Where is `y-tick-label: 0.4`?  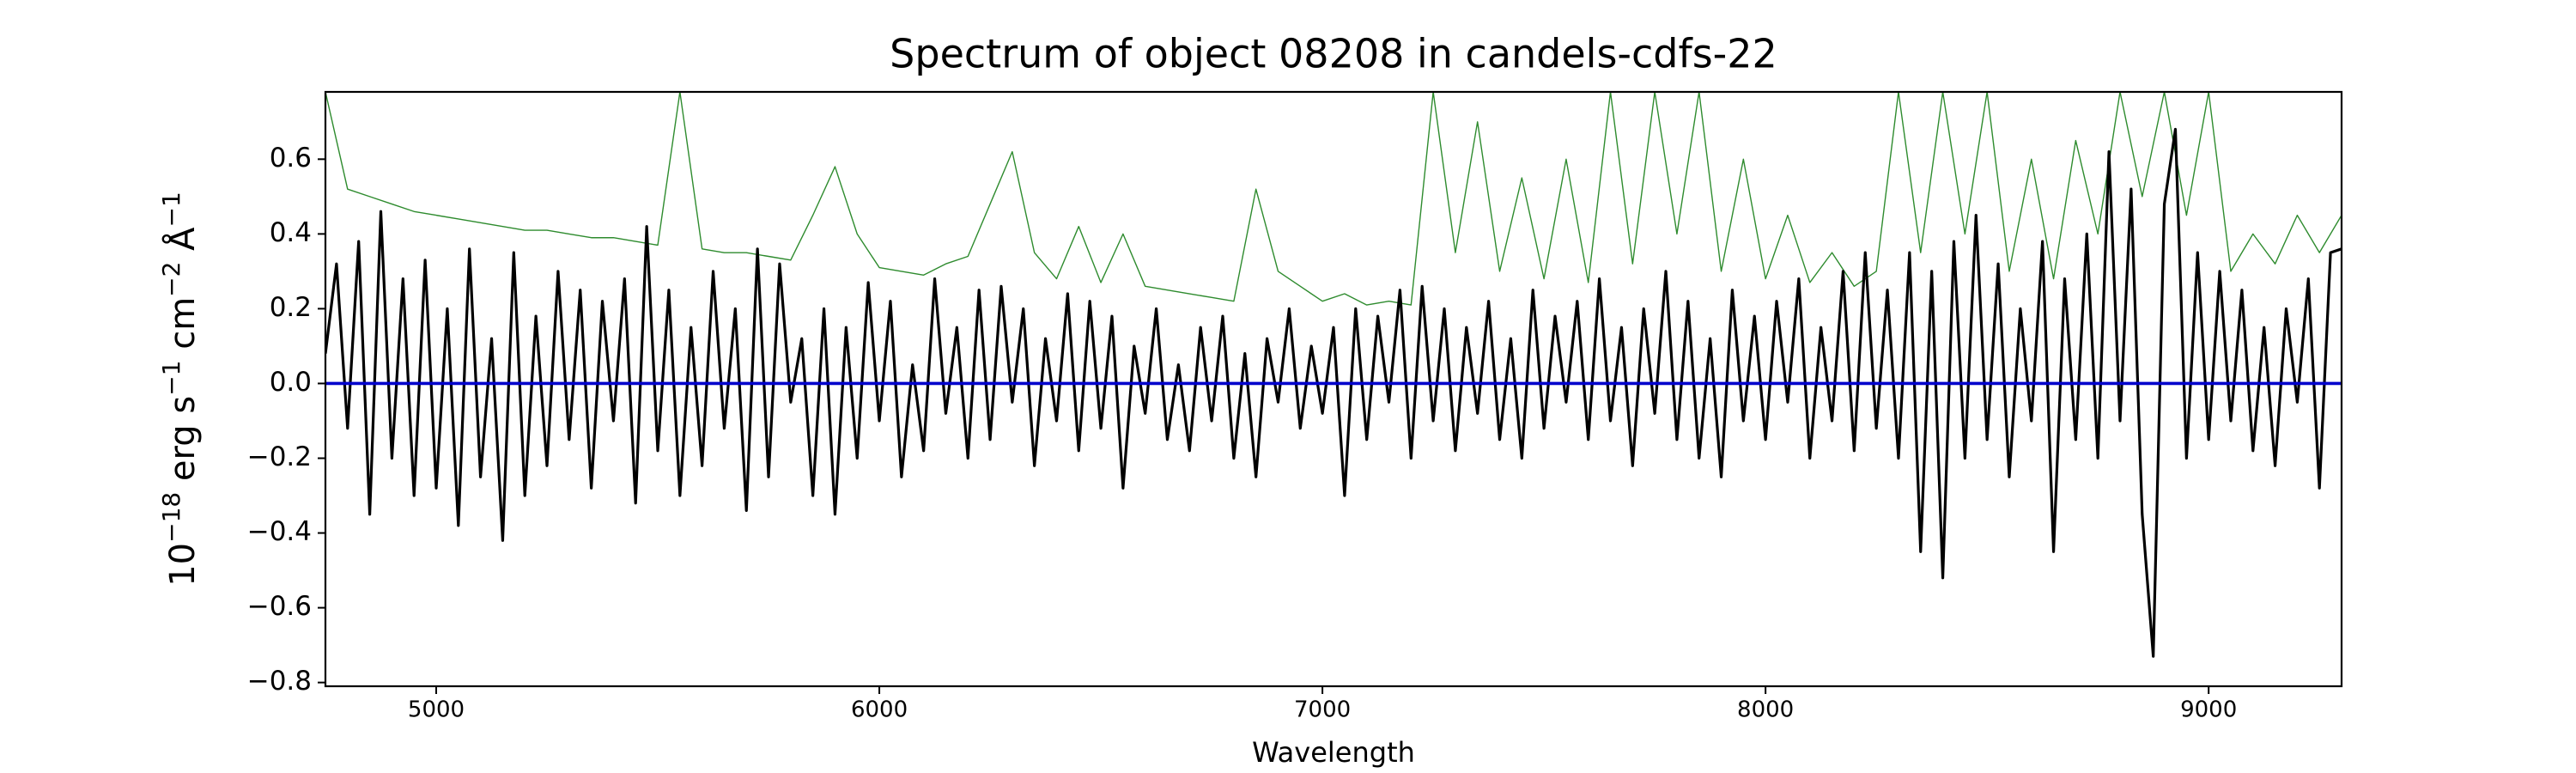 y-tick-label: 0.4 is located at coordinates (291, 232).